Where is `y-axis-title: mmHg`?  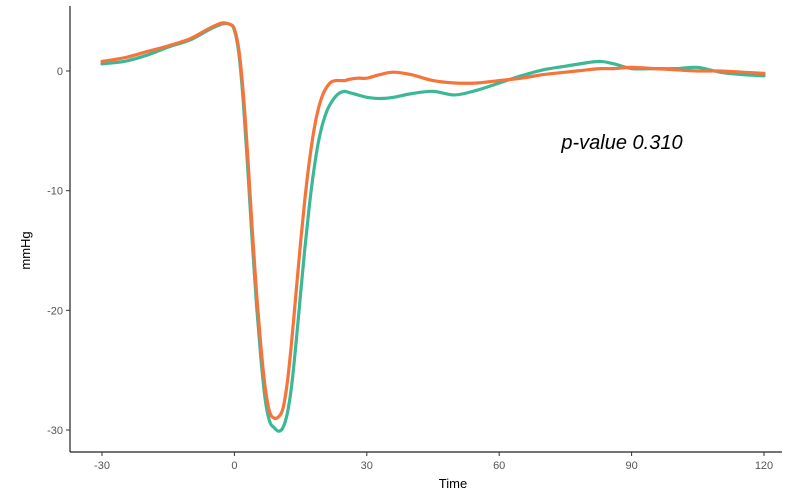 y-axis-title: mmHg is located at coordinates (25, 250).